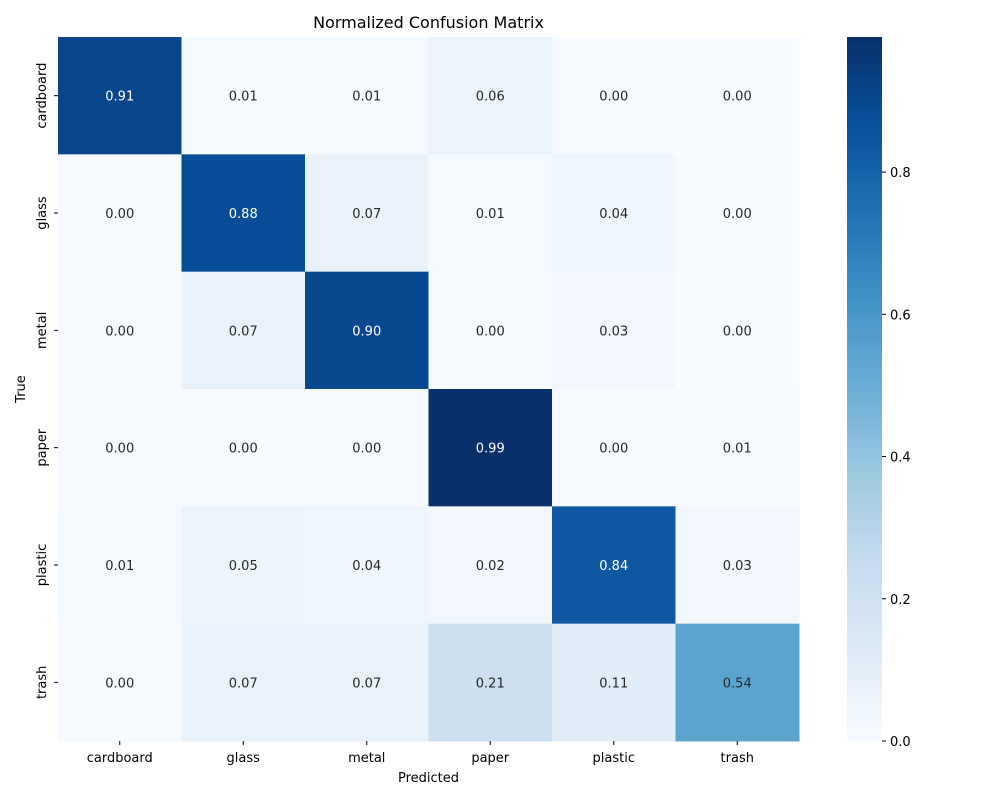 The image size is (1000, 800). I want to click on y-tick-label: metal, so click(42, 330).